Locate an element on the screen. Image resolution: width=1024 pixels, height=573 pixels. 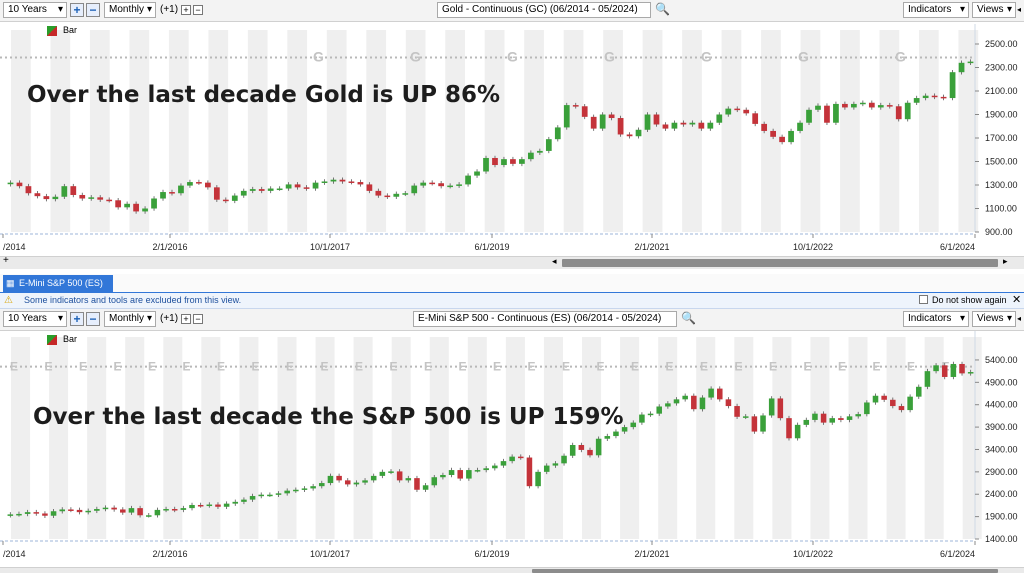
period-select-bottom: 10 Years is located at coordinates (35, 319).